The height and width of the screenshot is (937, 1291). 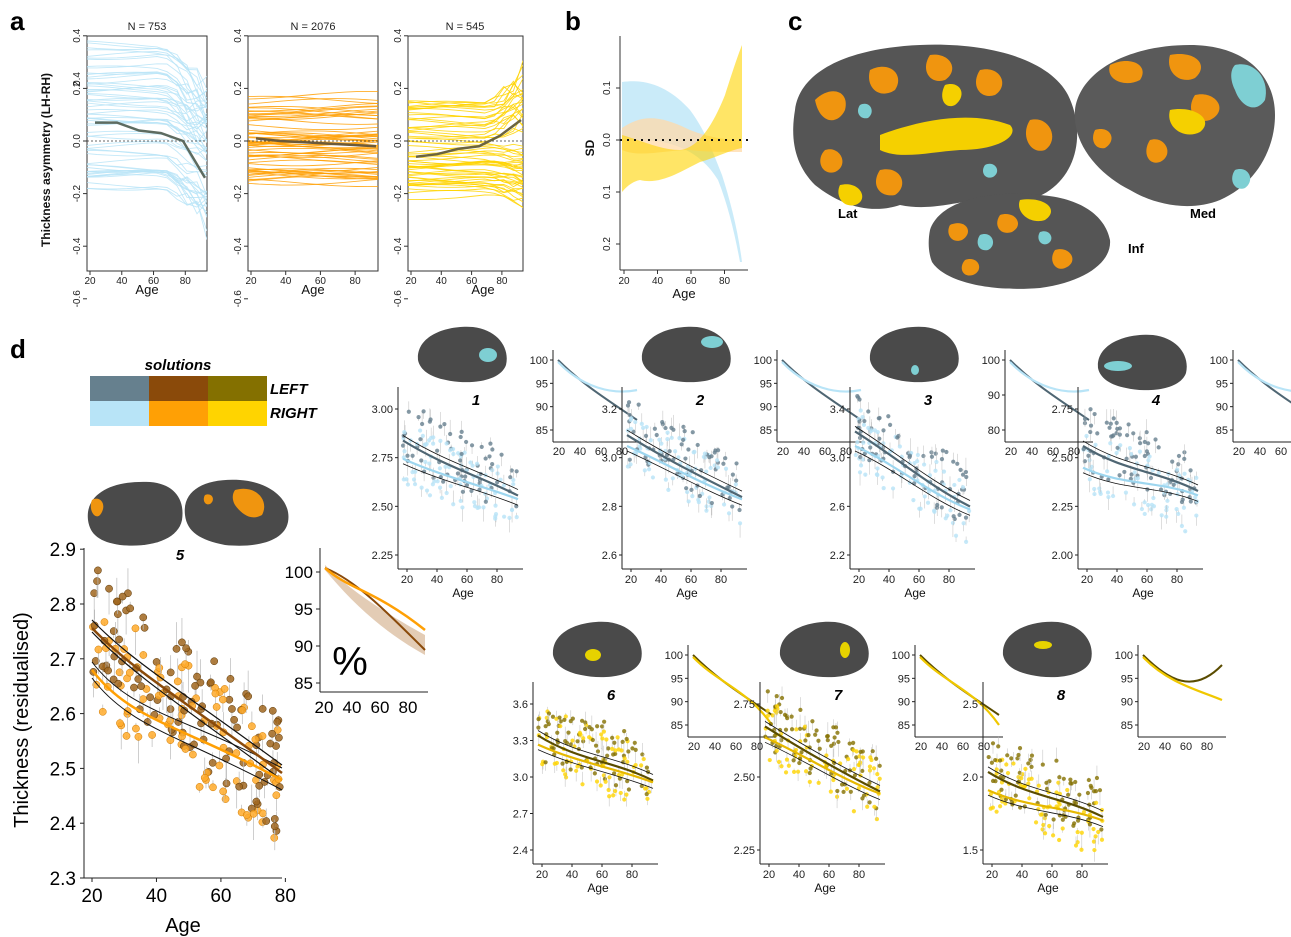 I want to click on ytick-label: 100, so click(x=674, y=656).